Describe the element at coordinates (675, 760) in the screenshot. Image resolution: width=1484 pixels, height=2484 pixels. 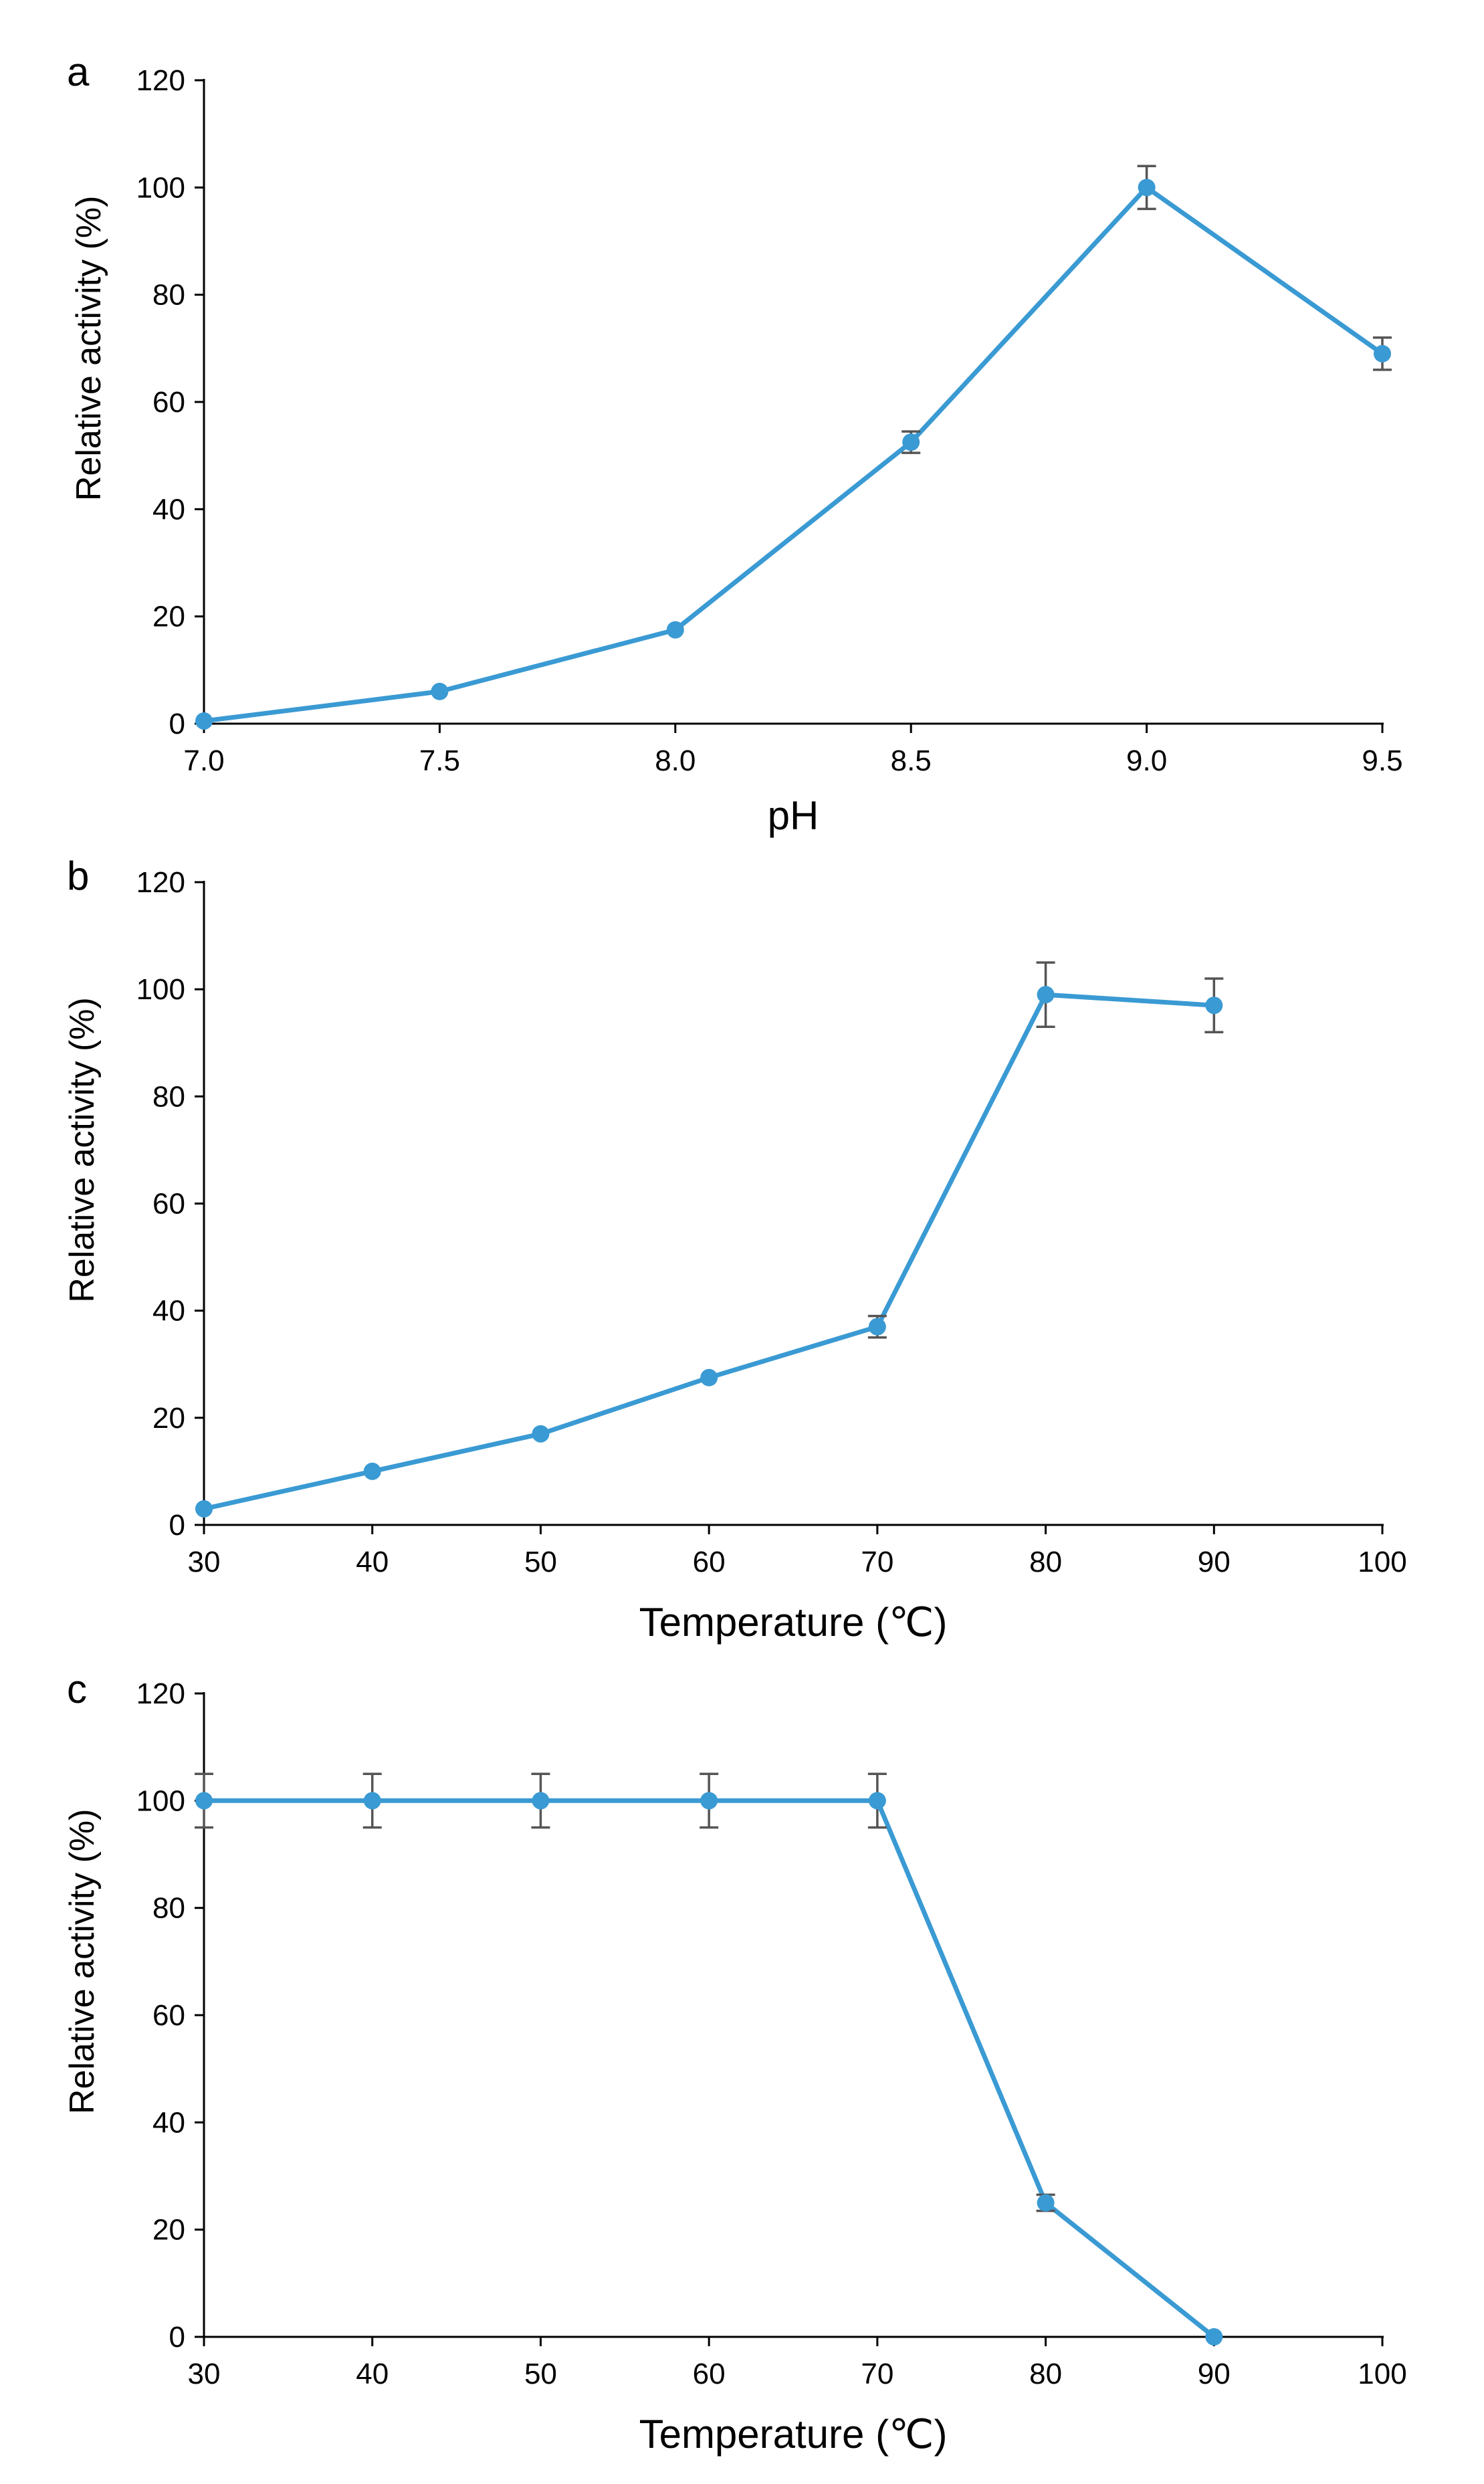
I see `x-tick-label: 8.0` at that location.